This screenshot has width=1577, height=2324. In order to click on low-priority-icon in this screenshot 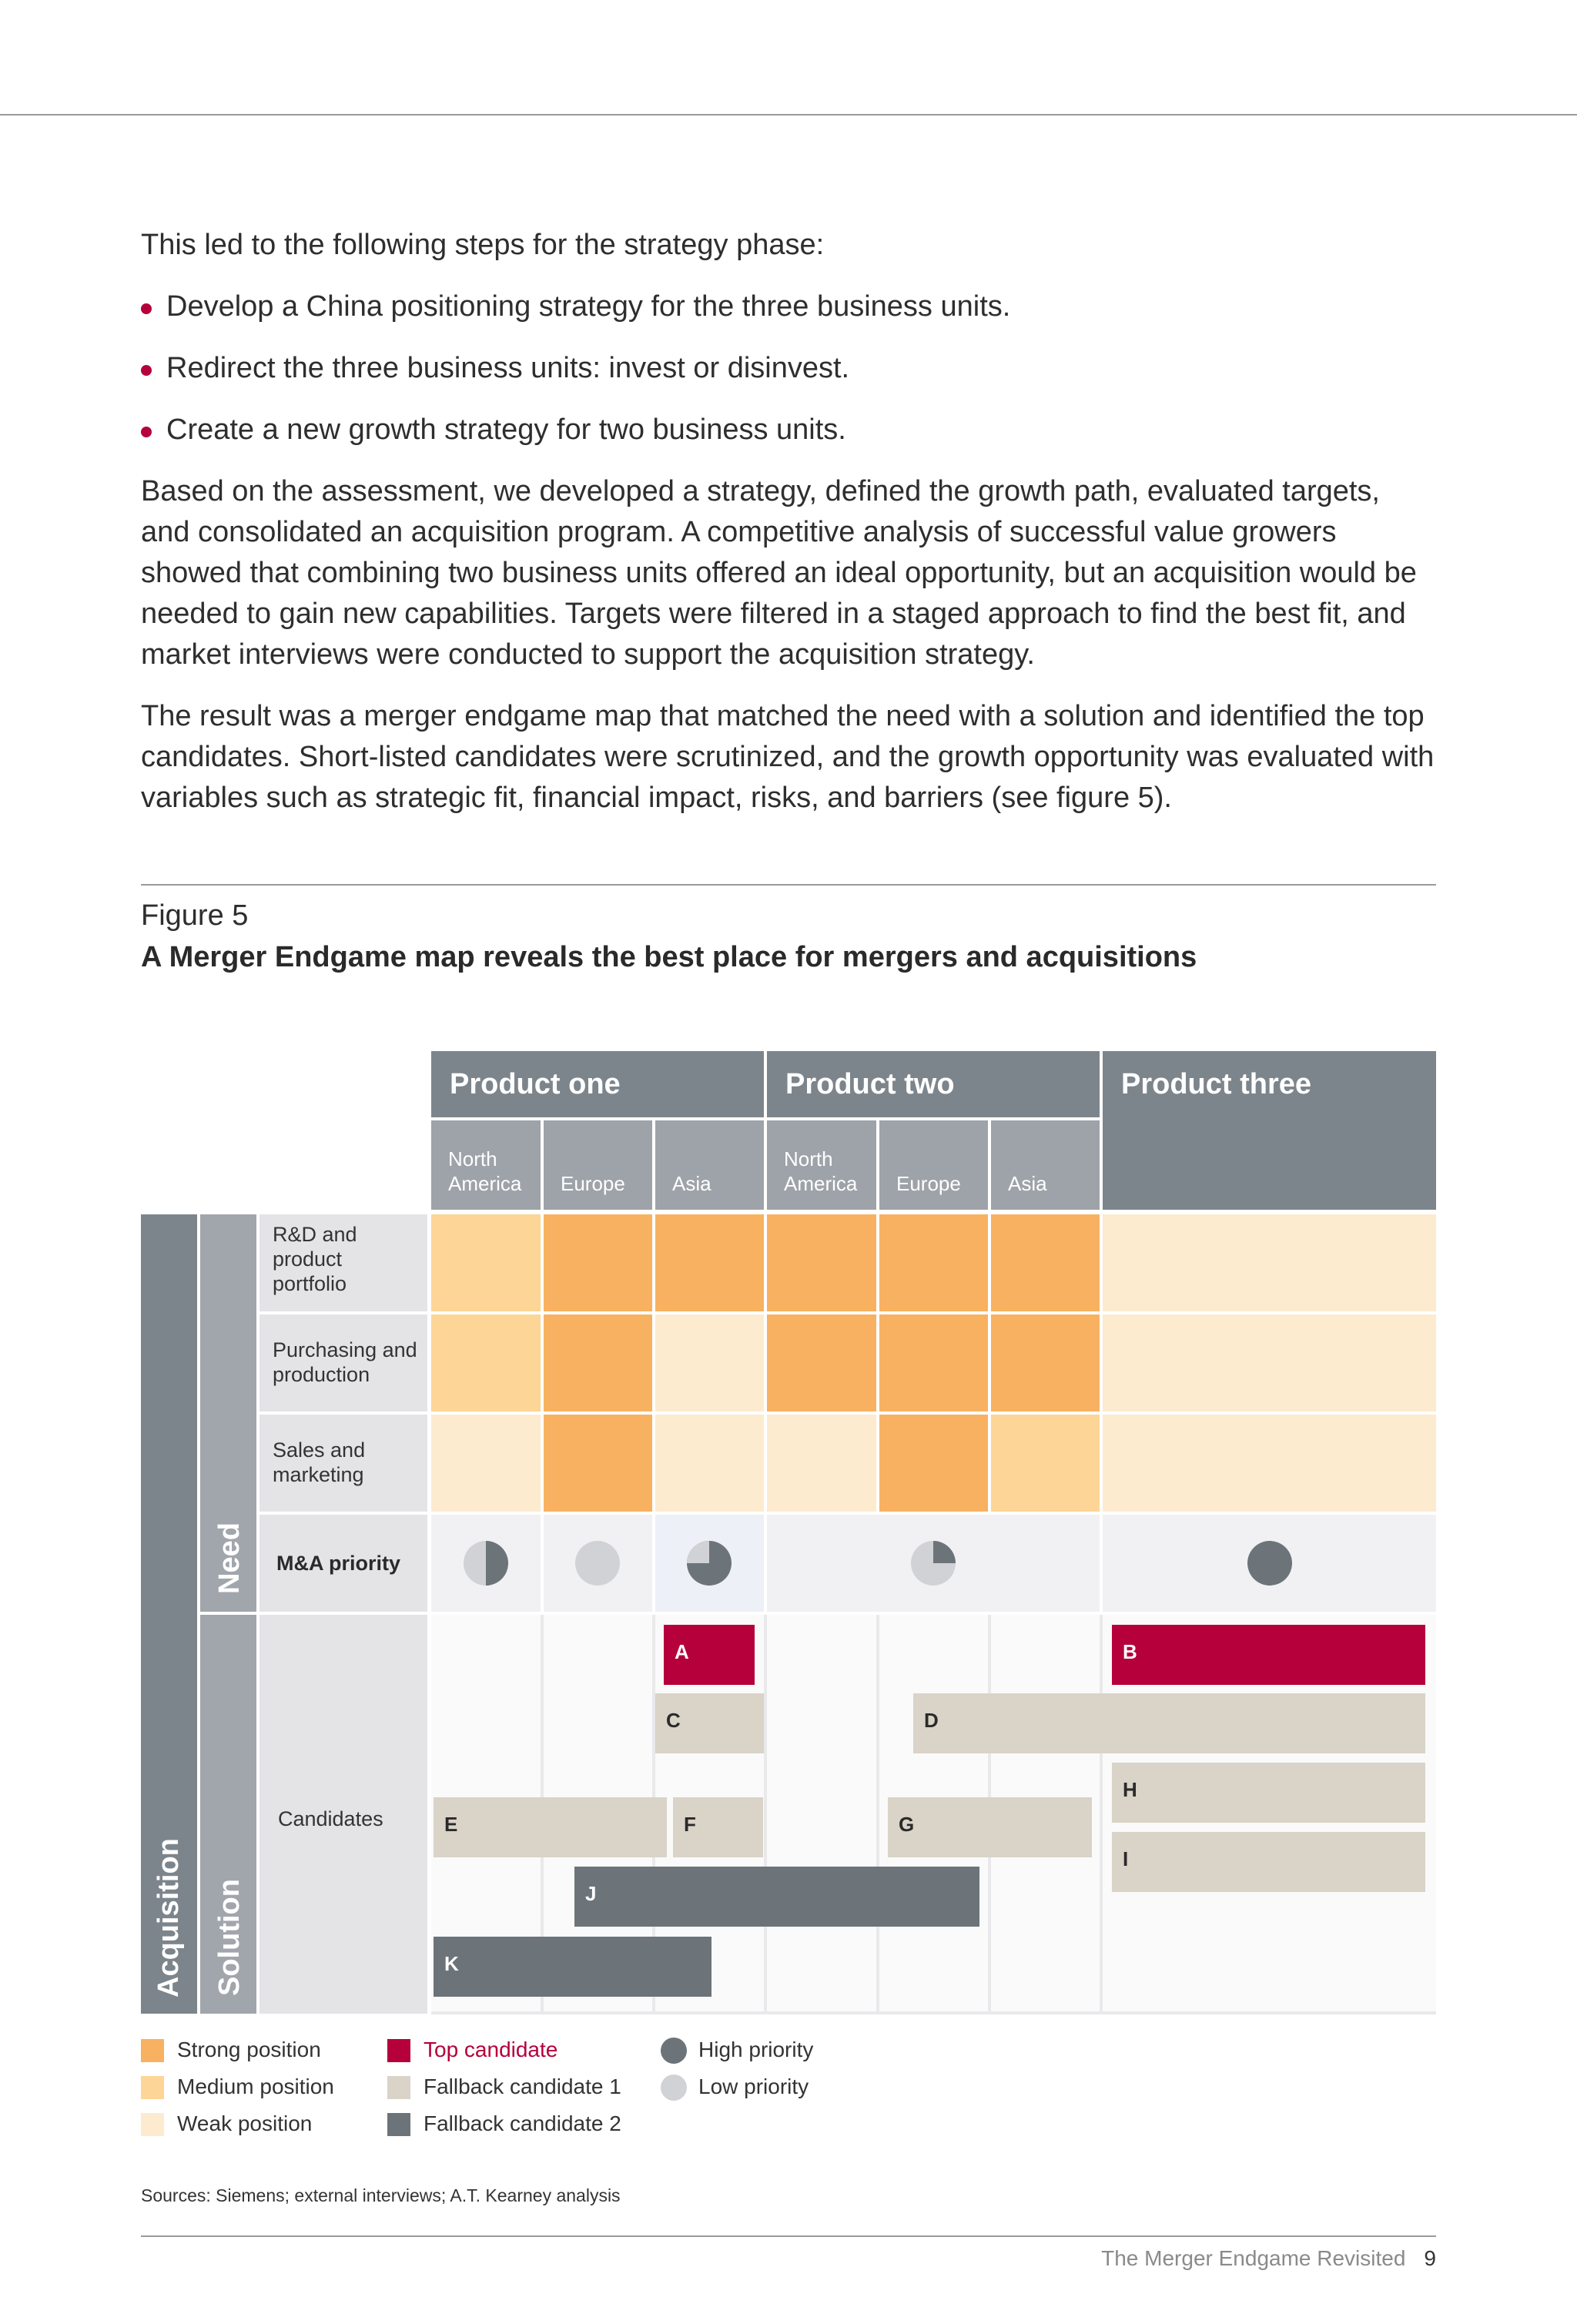, I will do `click(674, 2088)`.